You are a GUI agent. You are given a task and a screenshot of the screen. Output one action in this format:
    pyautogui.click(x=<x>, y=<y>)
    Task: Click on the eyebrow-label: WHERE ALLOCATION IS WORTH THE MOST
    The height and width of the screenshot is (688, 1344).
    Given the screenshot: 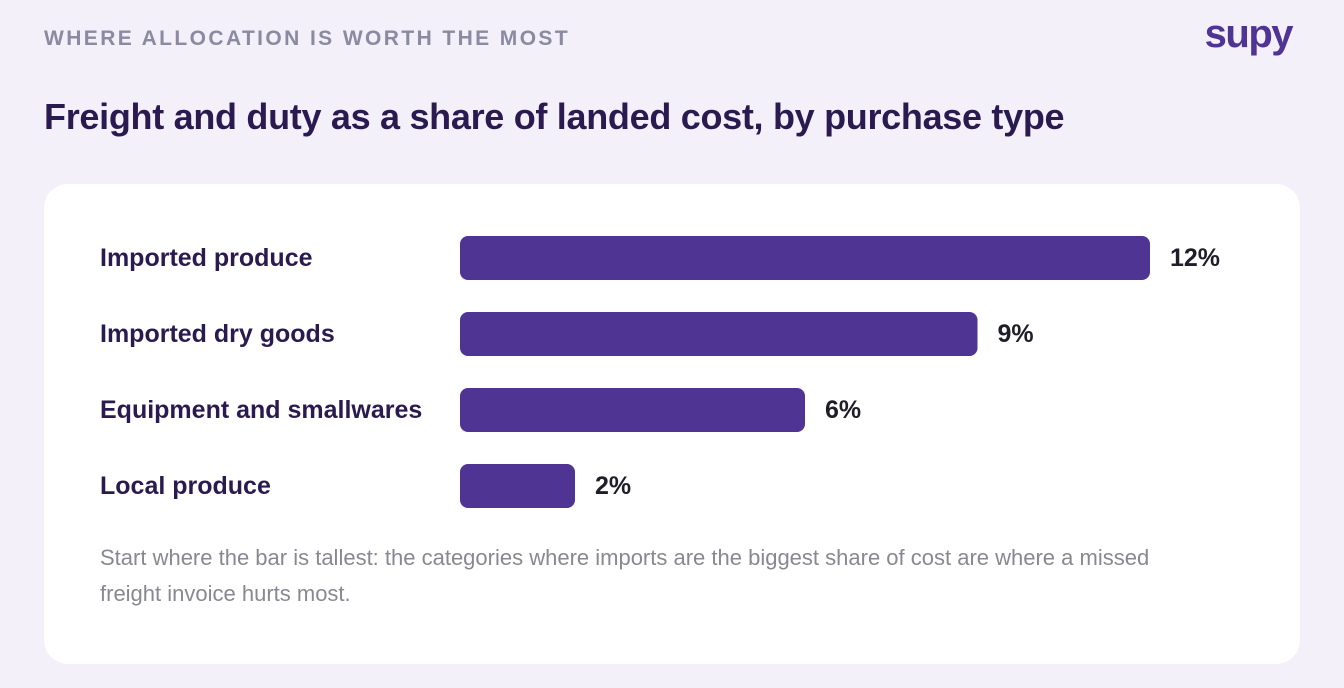 What is the action you would take?
    pyautogui.click(x=307, y=38)
    